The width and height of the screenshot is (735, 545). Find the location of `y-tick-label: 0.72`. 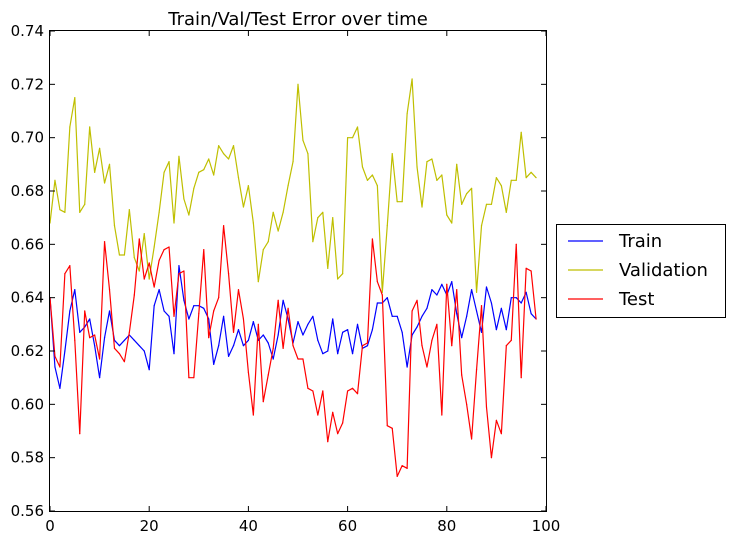

y-tick-label: 0.72 is located at coordinates (27, 84).